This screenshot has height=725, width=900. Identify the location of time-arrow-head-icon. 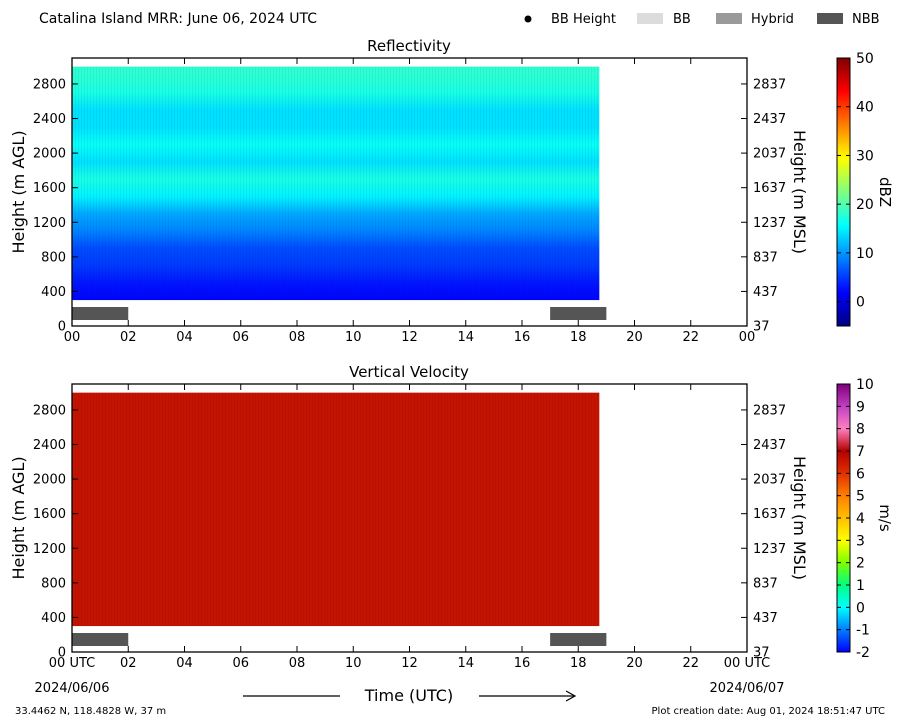
(571, 696).